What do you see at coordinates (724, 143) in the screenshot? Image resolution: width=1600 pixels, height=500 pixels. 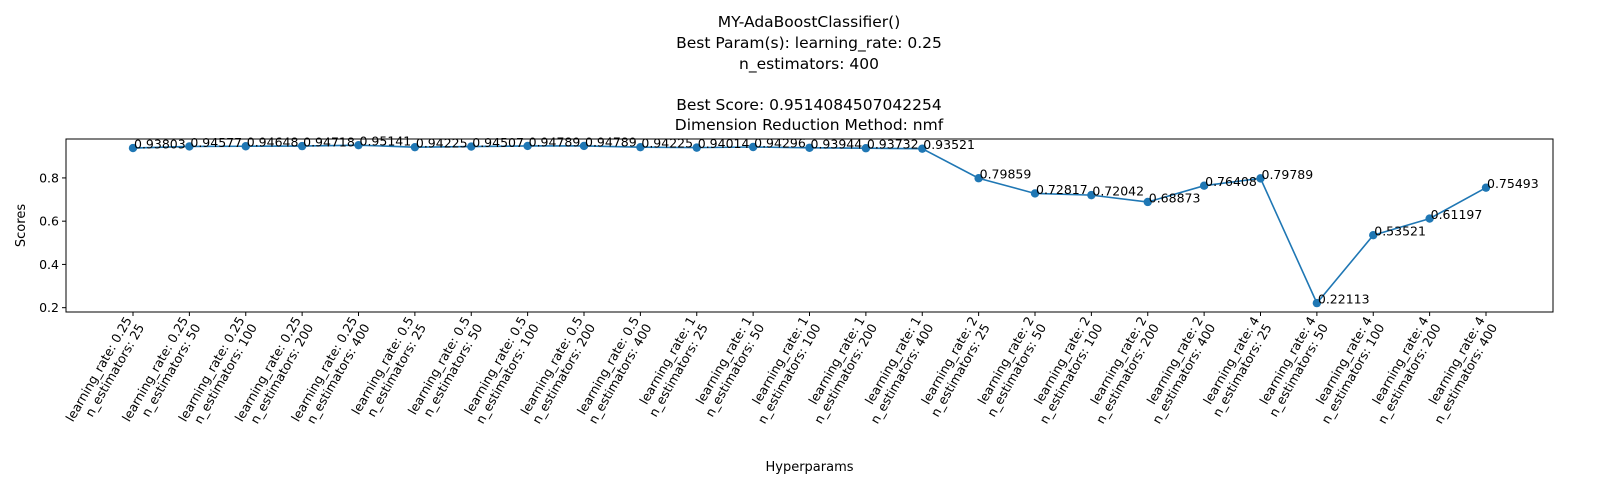 I see `data-label: 0.94014` at bounding box center [724, 143].